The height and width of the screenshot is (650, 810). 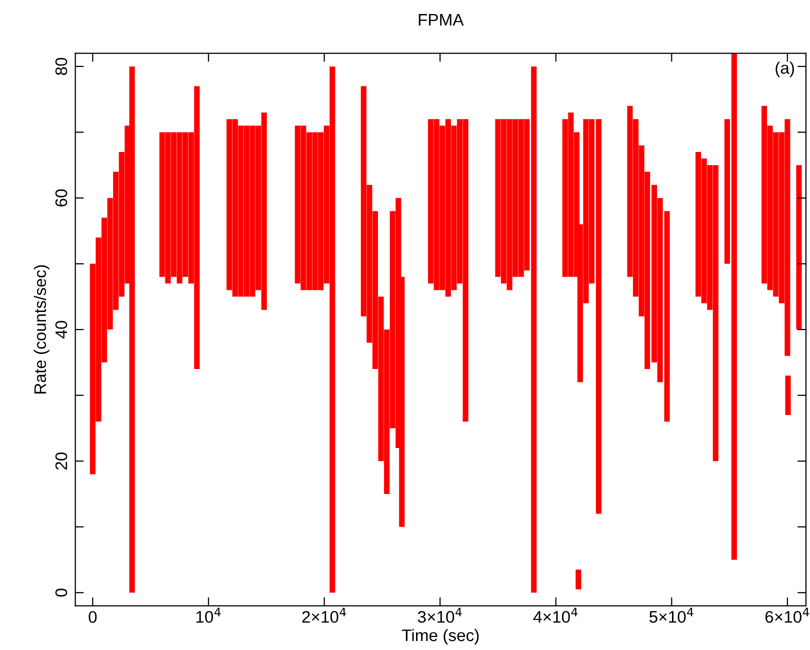 I want to click on x-tick-label: 0, so click(x=92, y=617).